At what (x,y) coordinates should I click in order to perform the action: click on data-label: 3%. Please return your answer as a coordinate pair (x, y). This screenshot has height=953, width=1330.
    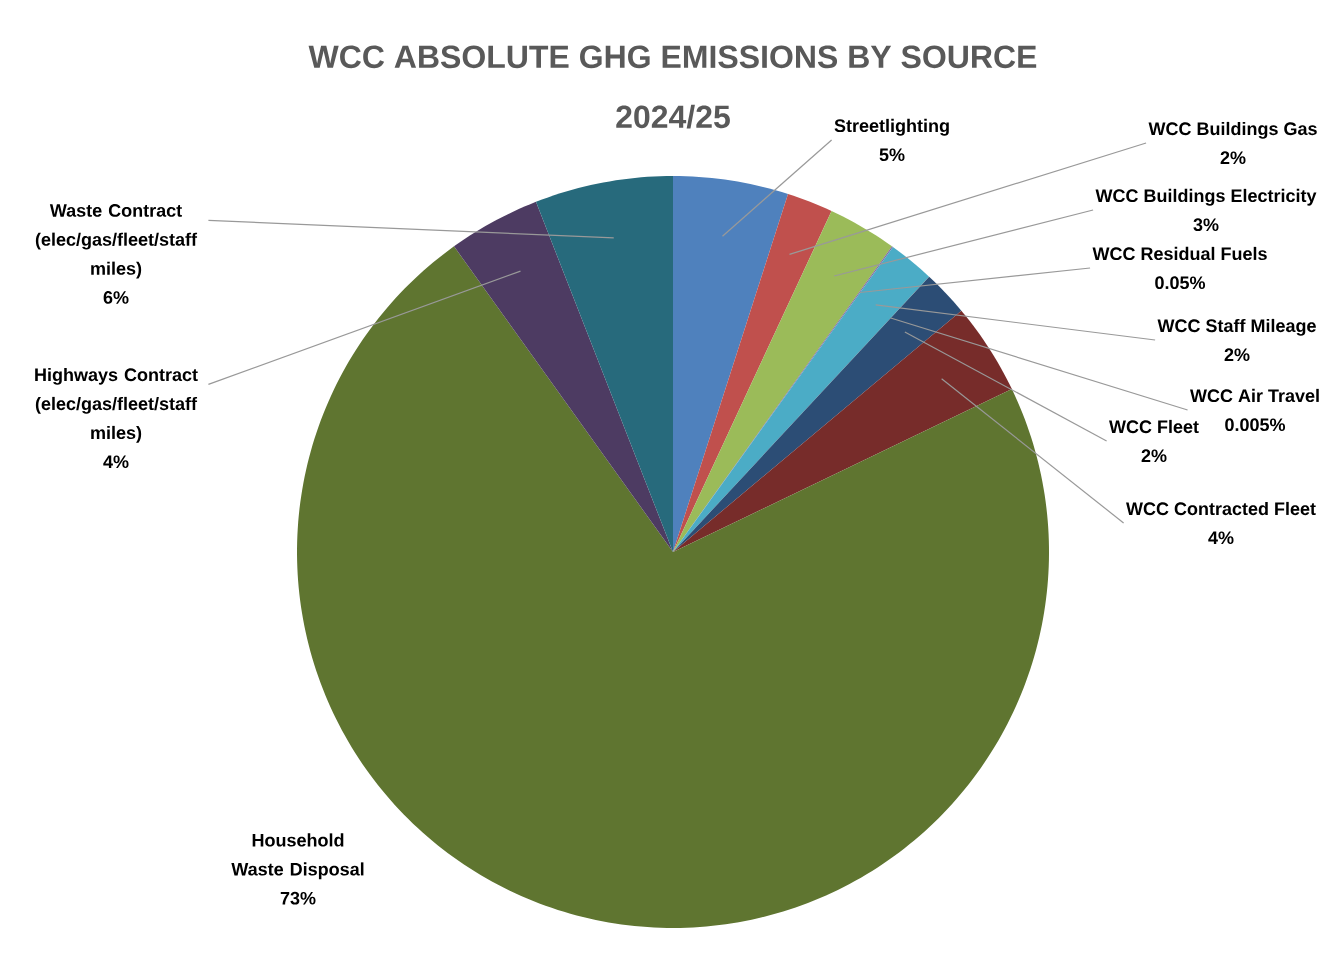
    Looking at the image, I should click on (1206, 225).